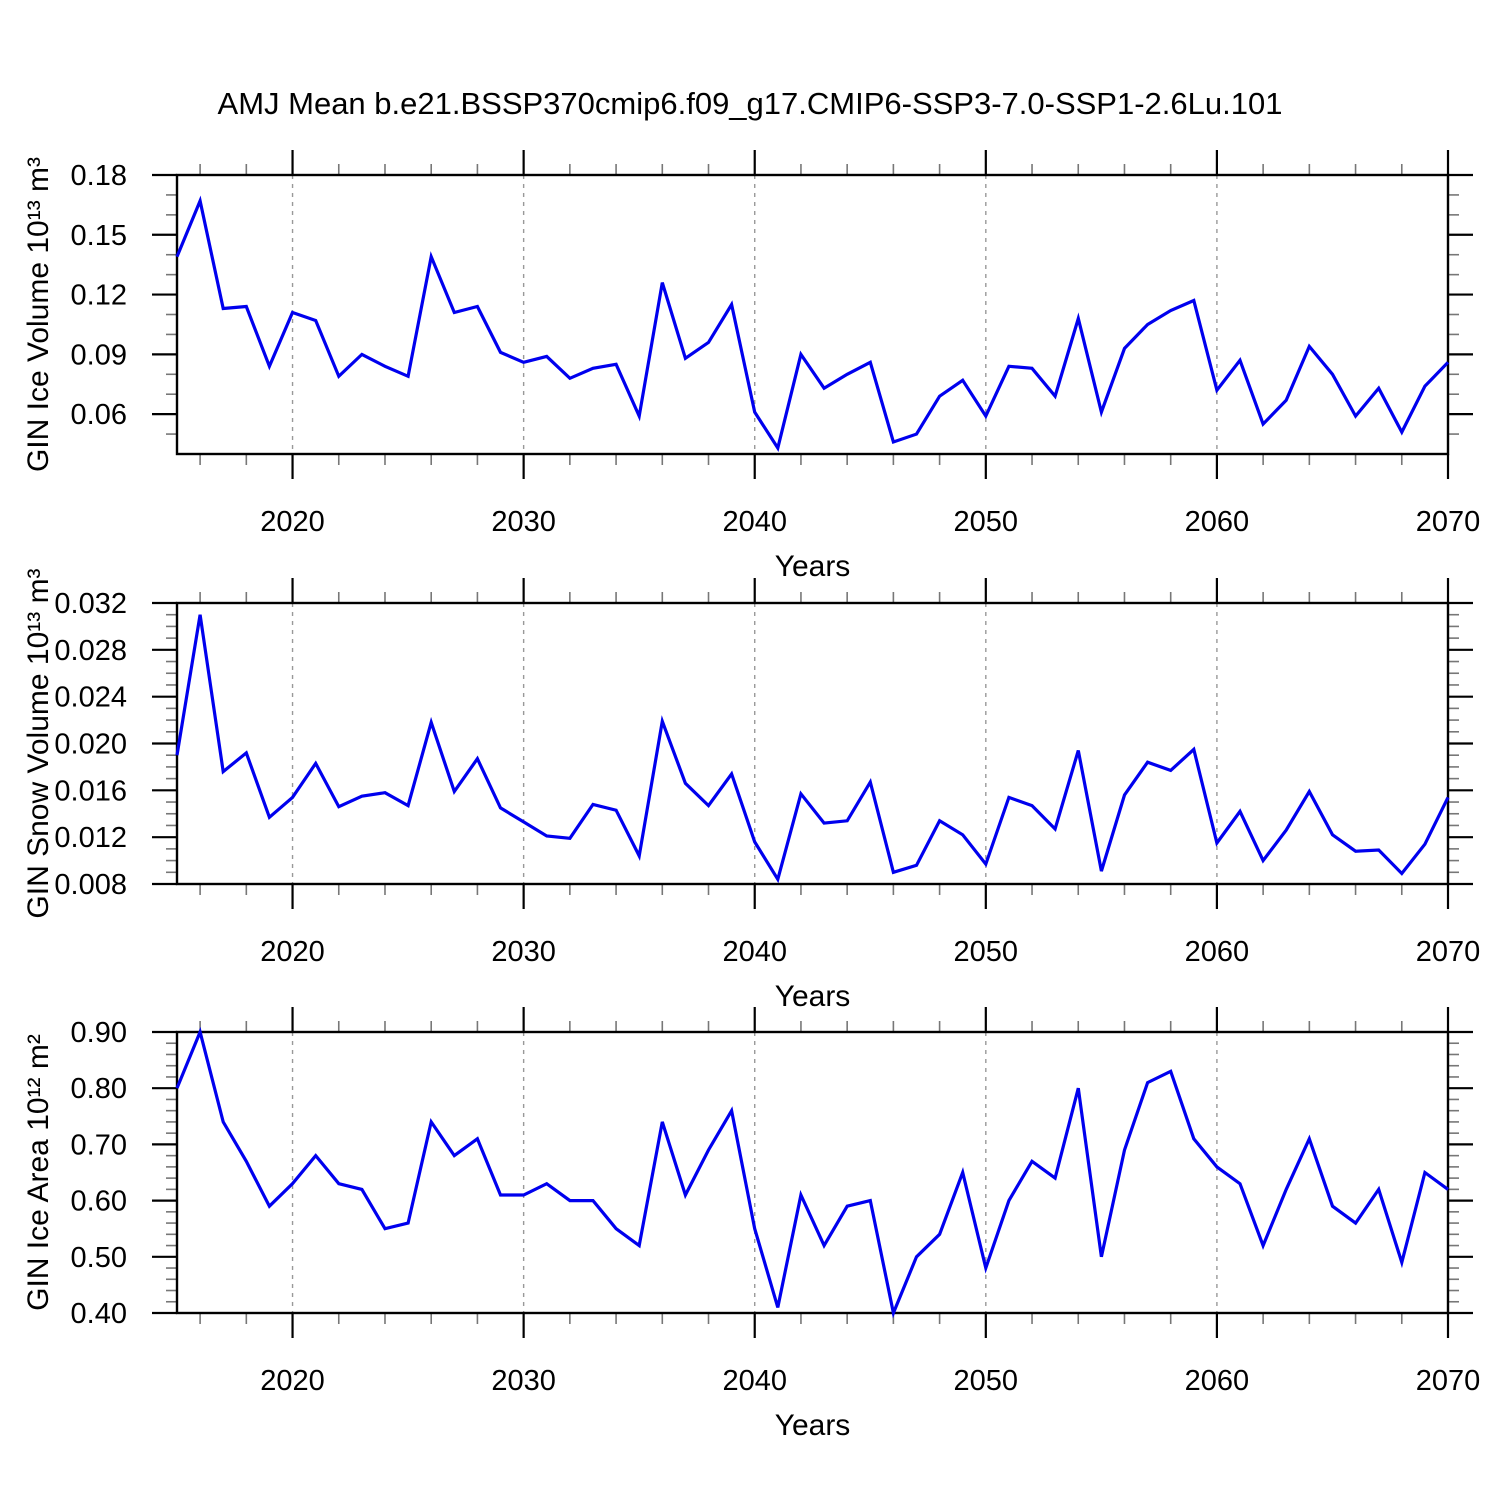 The image size is (1500, 1500). Describe the element at coordinates (90, 698) in the screenshot. I see `y-tick-label: 0.024` at that location.